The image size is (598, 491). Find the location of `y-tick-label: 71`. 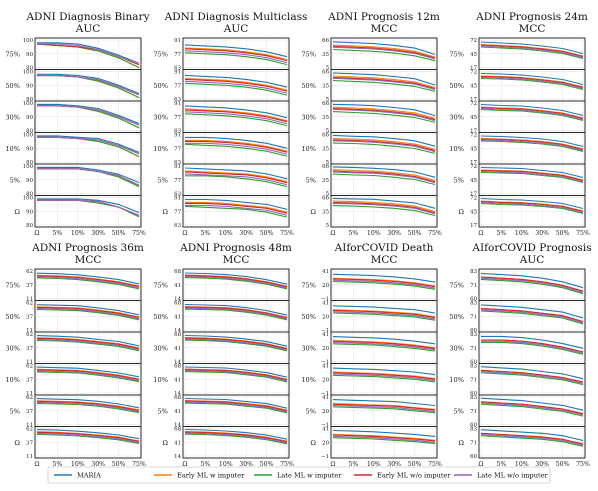

y-tick-label: 71 is located at coordinates (473, 380).